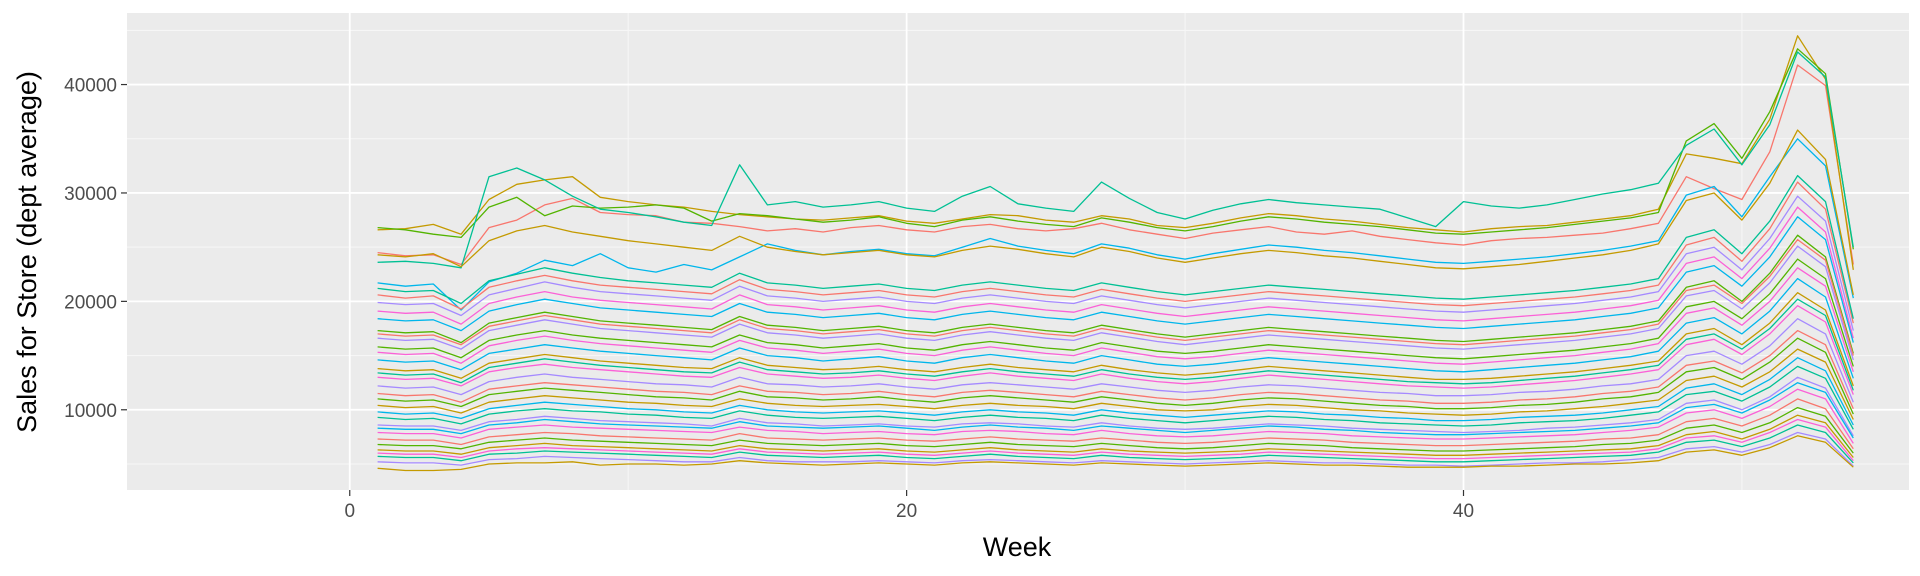 The width and height of the screenshot is (1920, 576). I want to click on y-tick-label: 40000, so click(90, 86).